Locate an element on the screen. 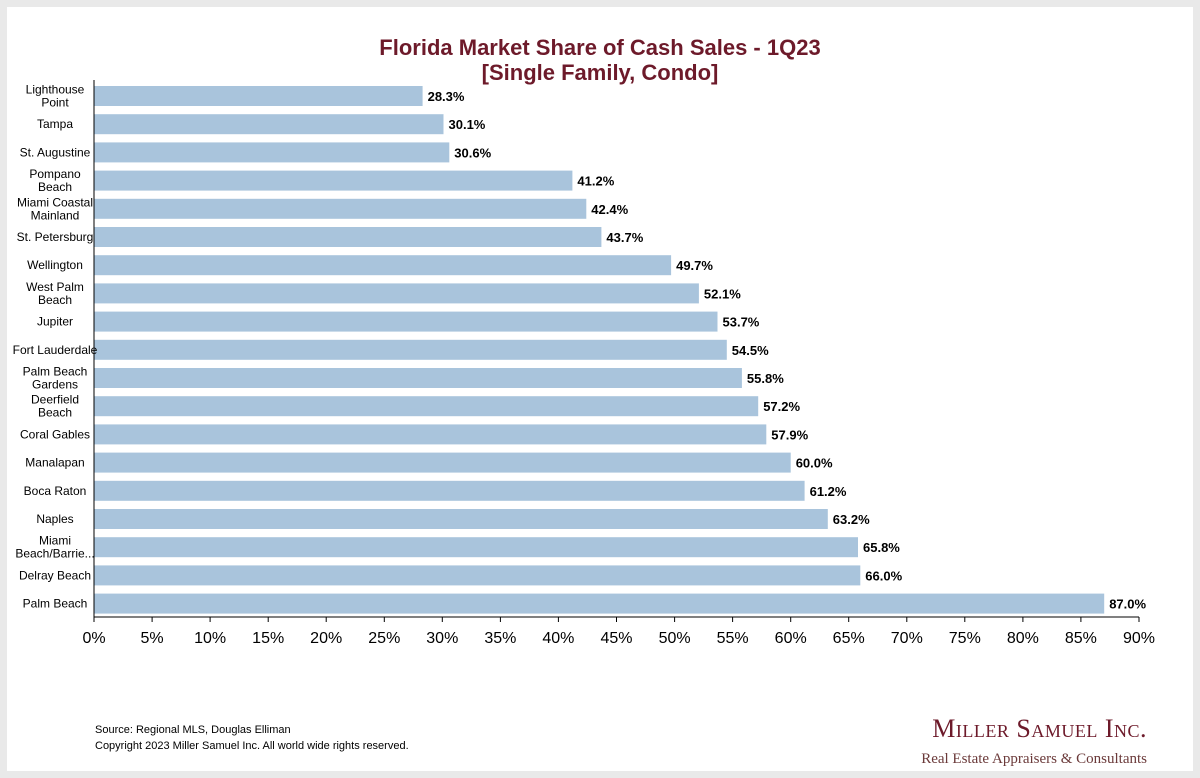  bar-value-label: 53.7% is located at coordinates (741, 322).